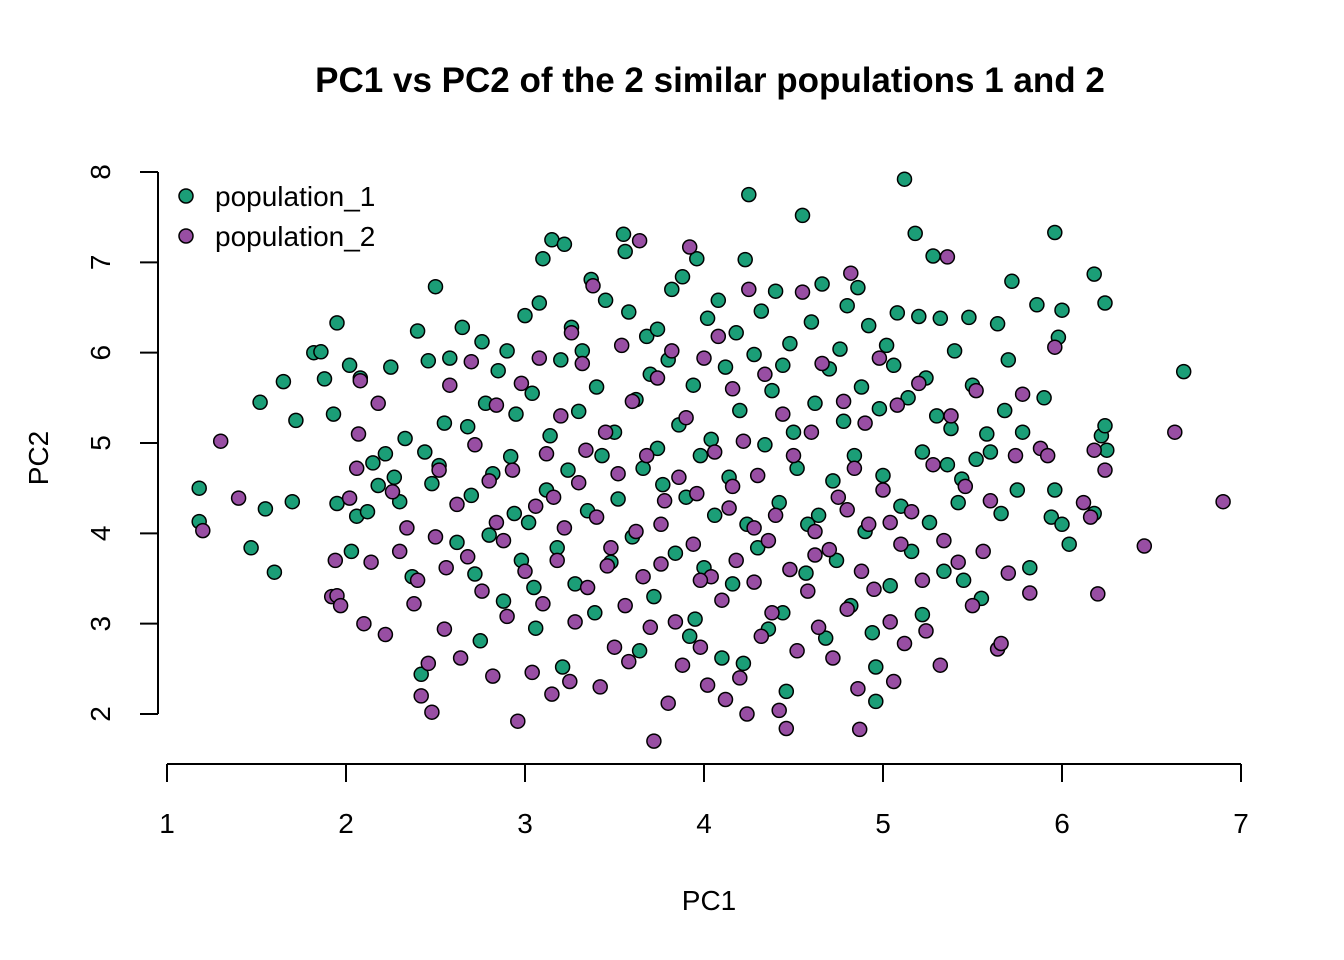  I want to click on y-tick-label: 4, so click(100, 534).